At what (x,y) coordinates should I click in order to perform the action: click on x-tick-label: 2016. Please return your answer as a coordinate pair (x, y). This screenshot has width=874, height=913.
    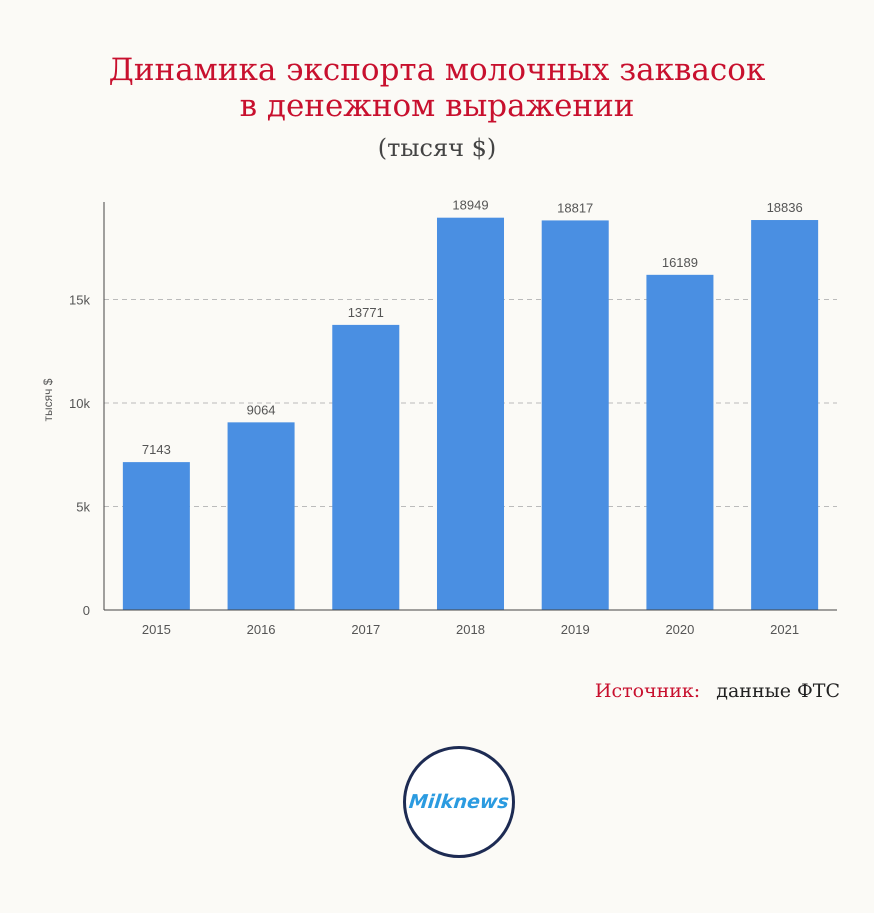
    Looking at the image, I should click on (261, 629).